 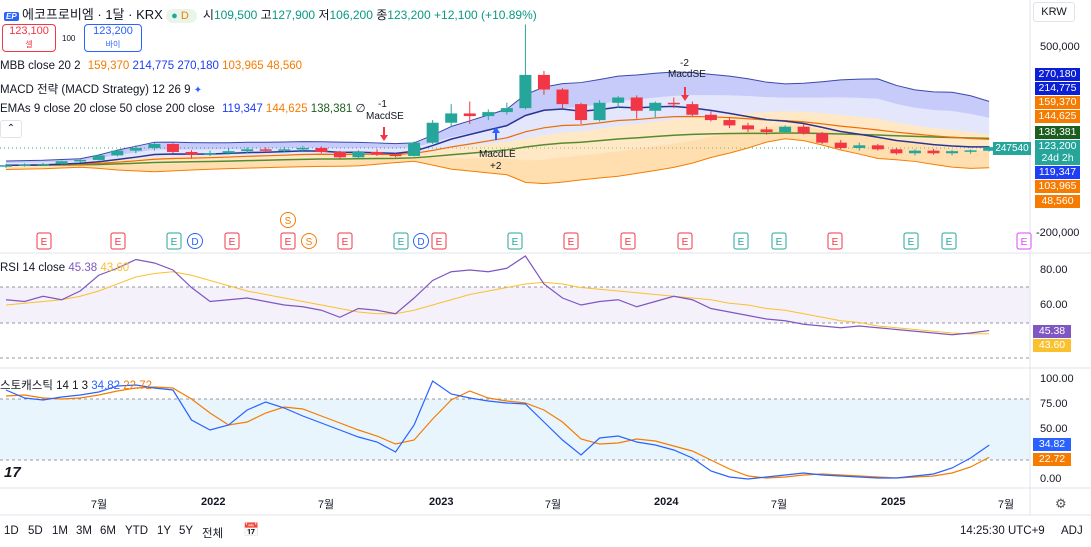 I want to click on price-tag: 270,180, so click(x=1057, y=74).